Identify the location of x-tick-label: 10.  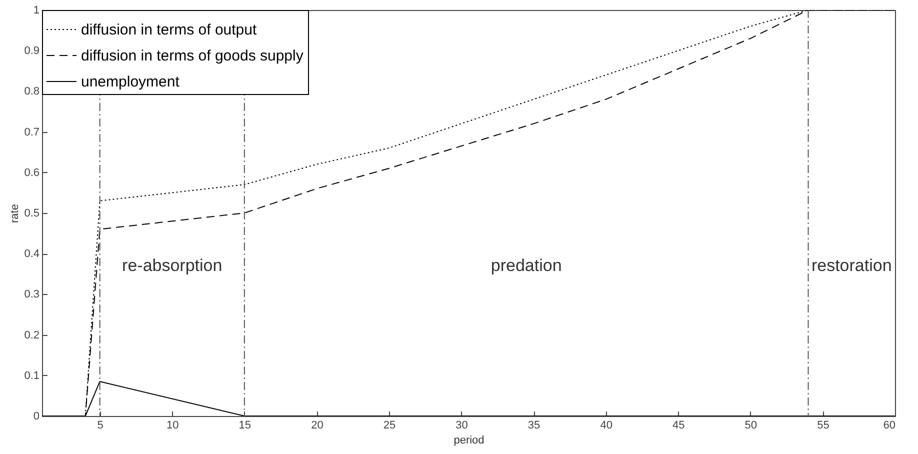
(172, 426).